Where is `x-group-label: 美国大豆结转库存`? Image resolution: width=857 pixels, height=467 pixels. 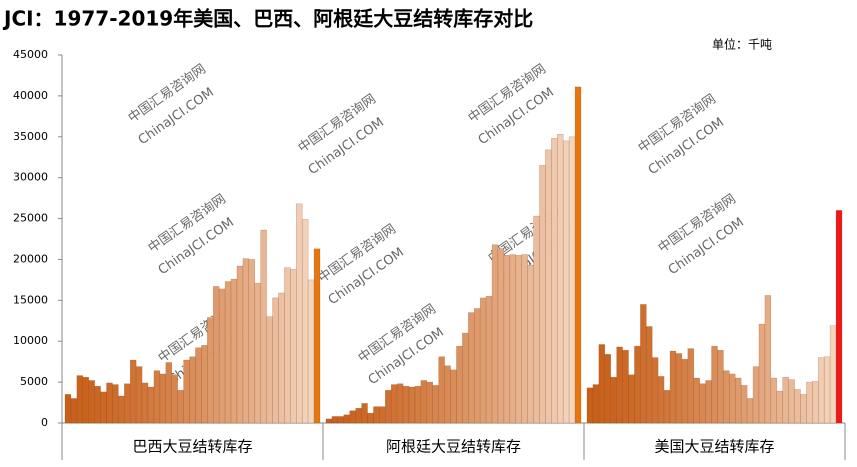
x-group-label: 美国大豆结转库存 is located at coordinates (714, 447).